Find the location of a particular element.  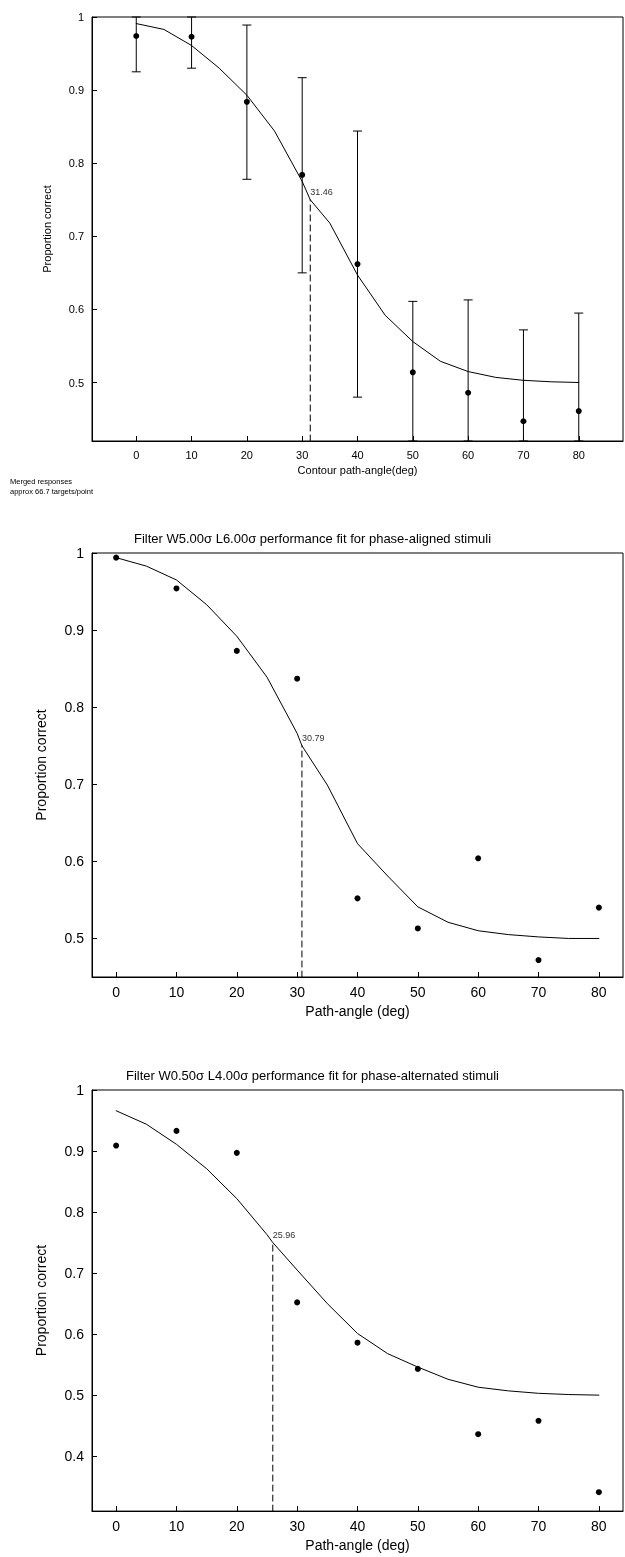

chart-title: Filter W0.50σ L4.00σ performance fit for phase-alternated stimuli is located at coordinates (313, 1075).